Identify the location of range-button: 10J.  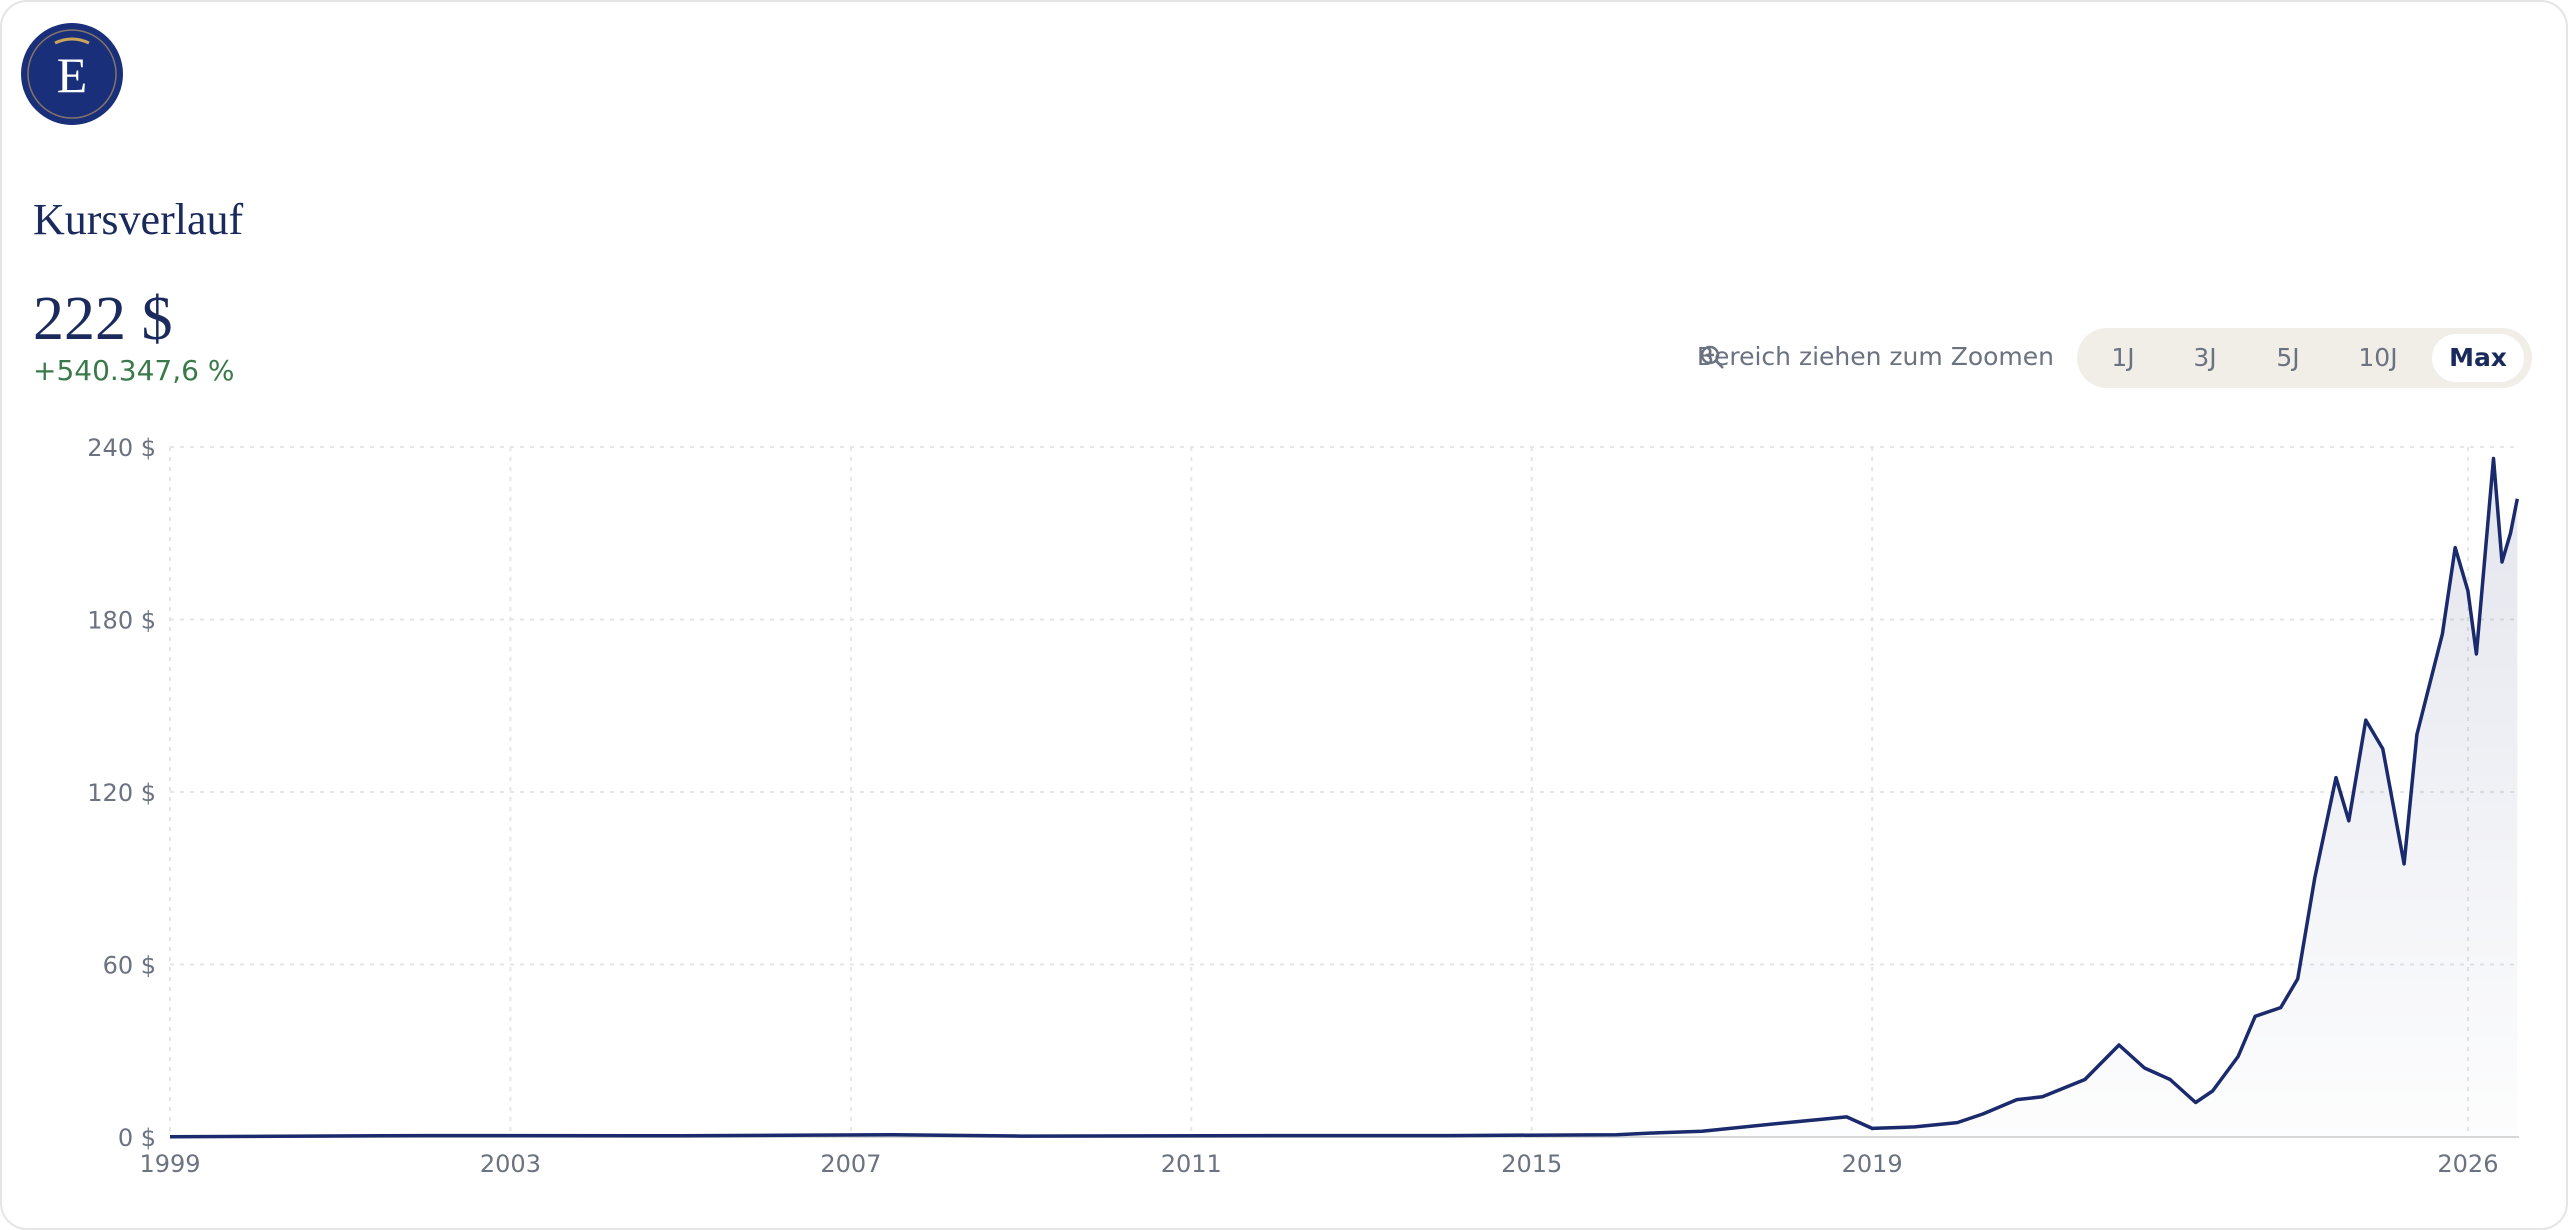
(2377, 357).